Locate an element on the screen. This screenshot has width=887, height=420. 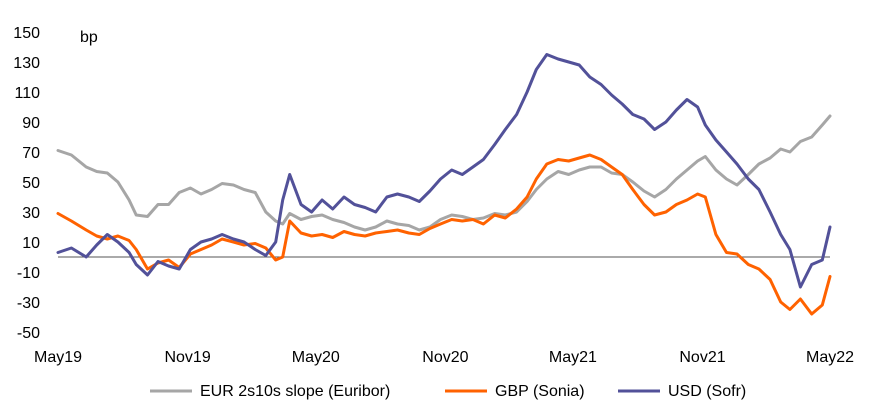
x-tick-label: Nov21 is located at coordinates (702, 357).